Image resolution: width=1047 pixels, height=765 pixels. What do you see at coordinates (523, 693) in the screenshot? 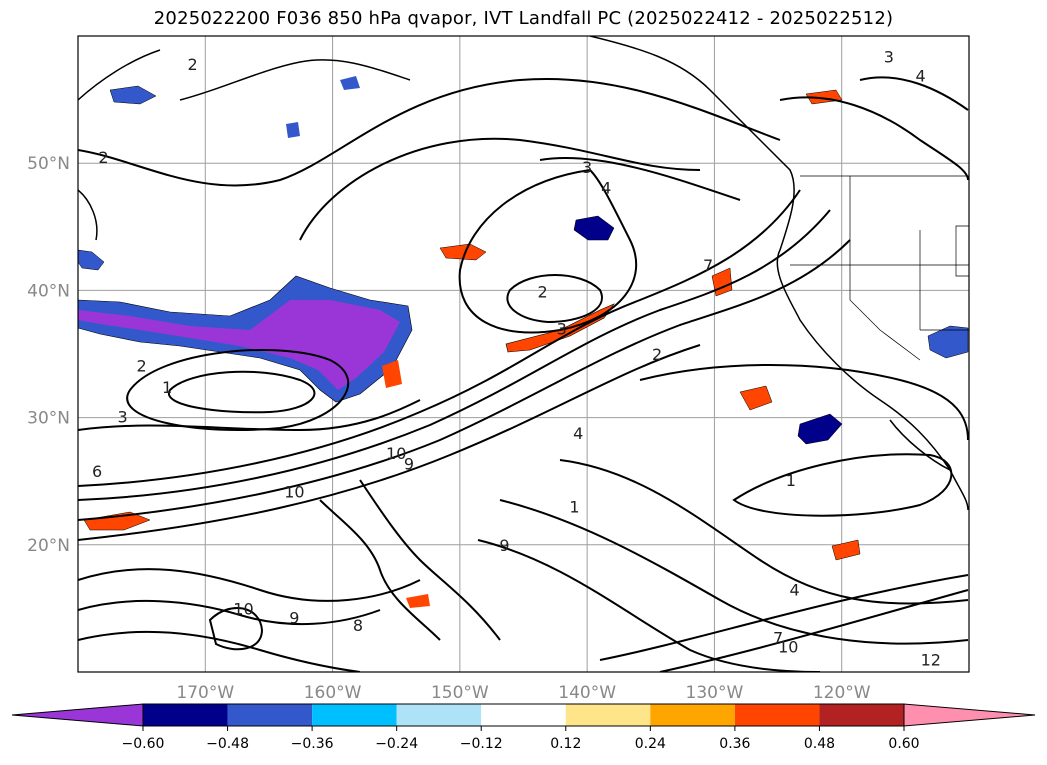
I see `longitude-labels: 170°W 160°W 150°W 140°W 130°W 120°W` at bounding box center [523, 693].